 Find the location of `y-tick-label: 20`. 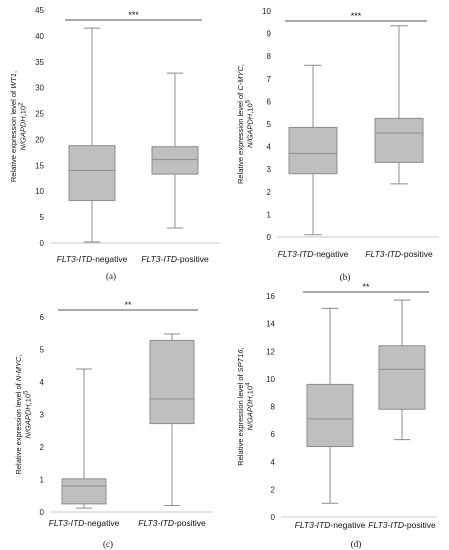

y-tick-label: 20 is located at coordinates (39, 139).